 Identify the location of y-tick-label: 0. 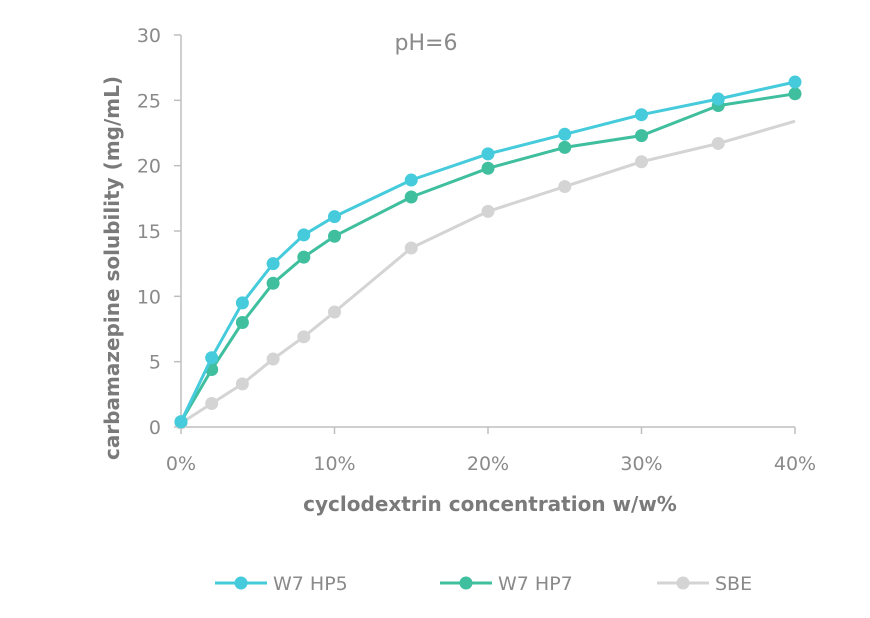
(155, 428).